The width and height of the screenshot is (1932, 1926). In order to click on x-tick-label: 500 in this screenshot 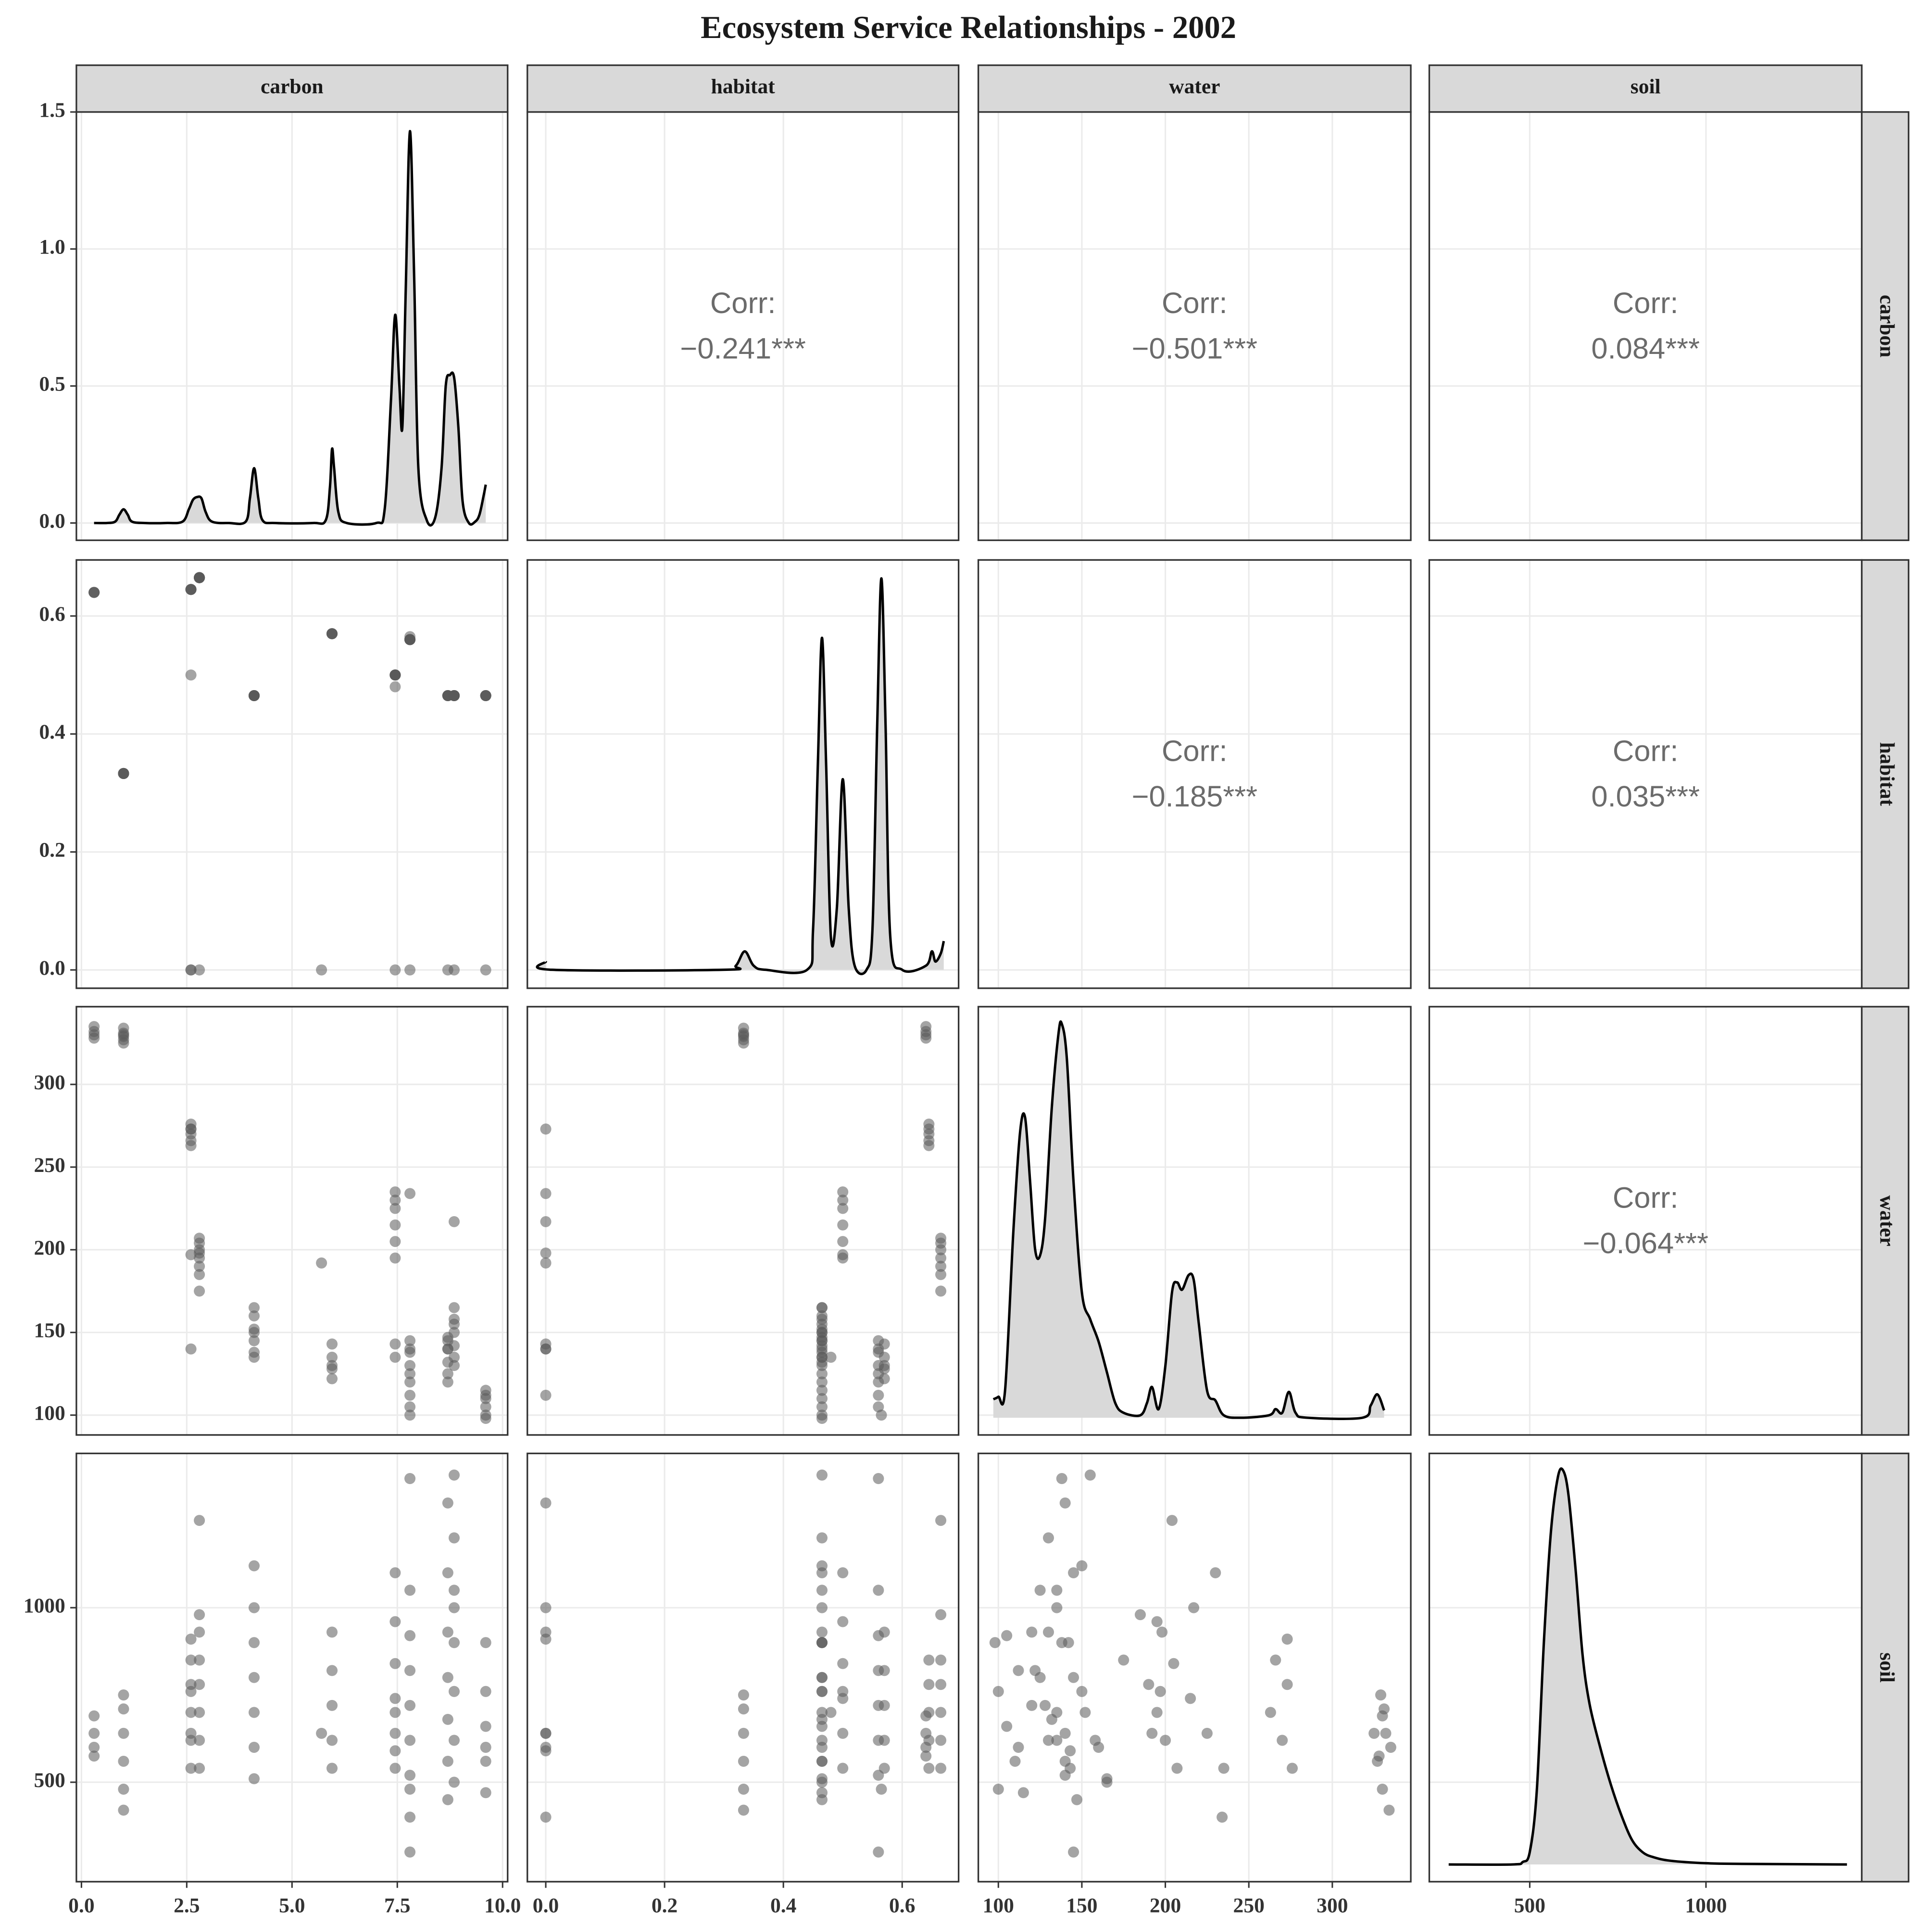, I will do `click(1529, 1905)`.